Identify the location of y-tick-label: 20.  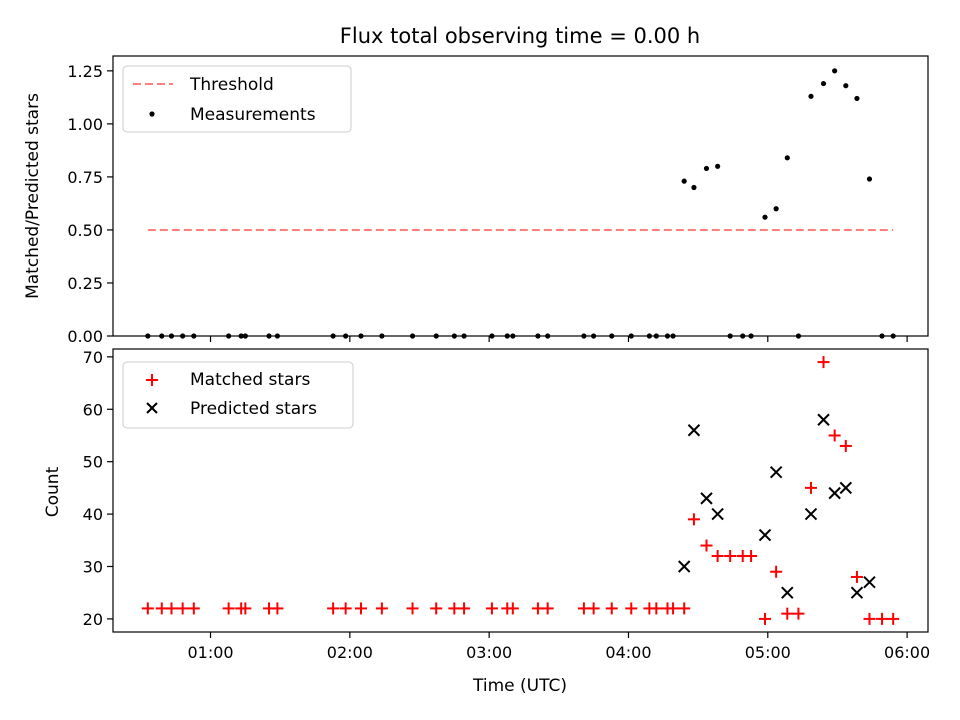
(93, 619).